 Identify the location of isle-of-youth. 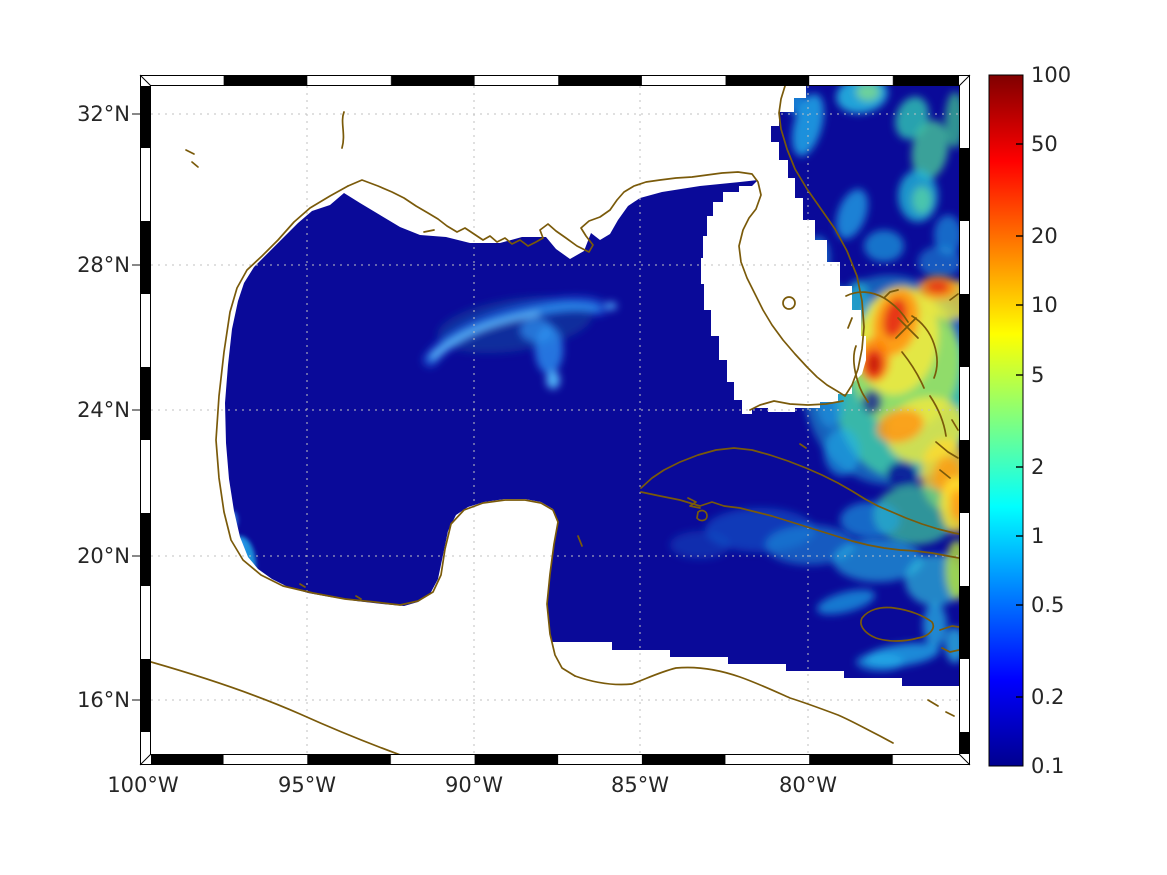
(702, 515).